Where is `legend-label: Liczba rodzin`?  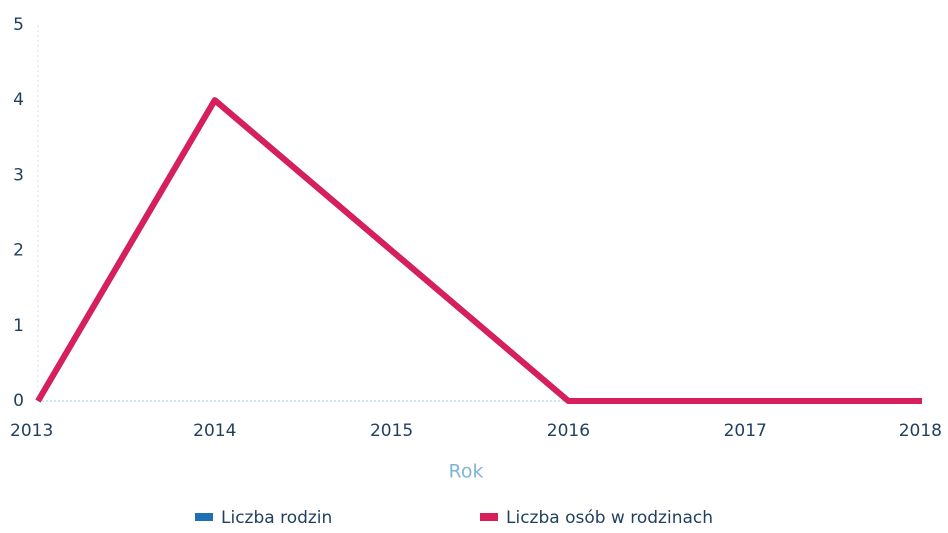 legend-label: Liczba rodzin is located at coordinates (276, 518).